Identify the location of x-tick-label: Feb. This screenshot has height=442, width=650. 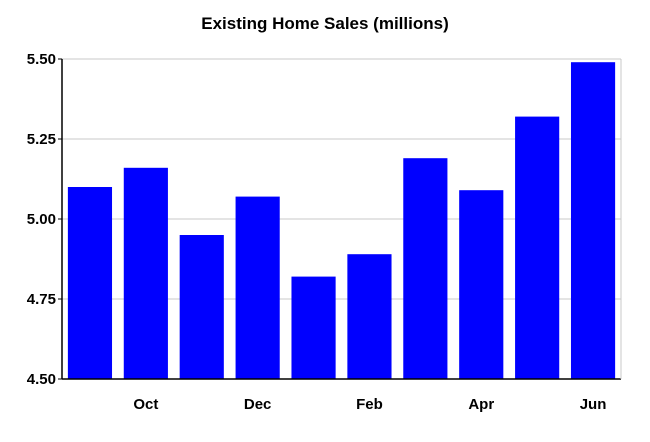
(369, 404).